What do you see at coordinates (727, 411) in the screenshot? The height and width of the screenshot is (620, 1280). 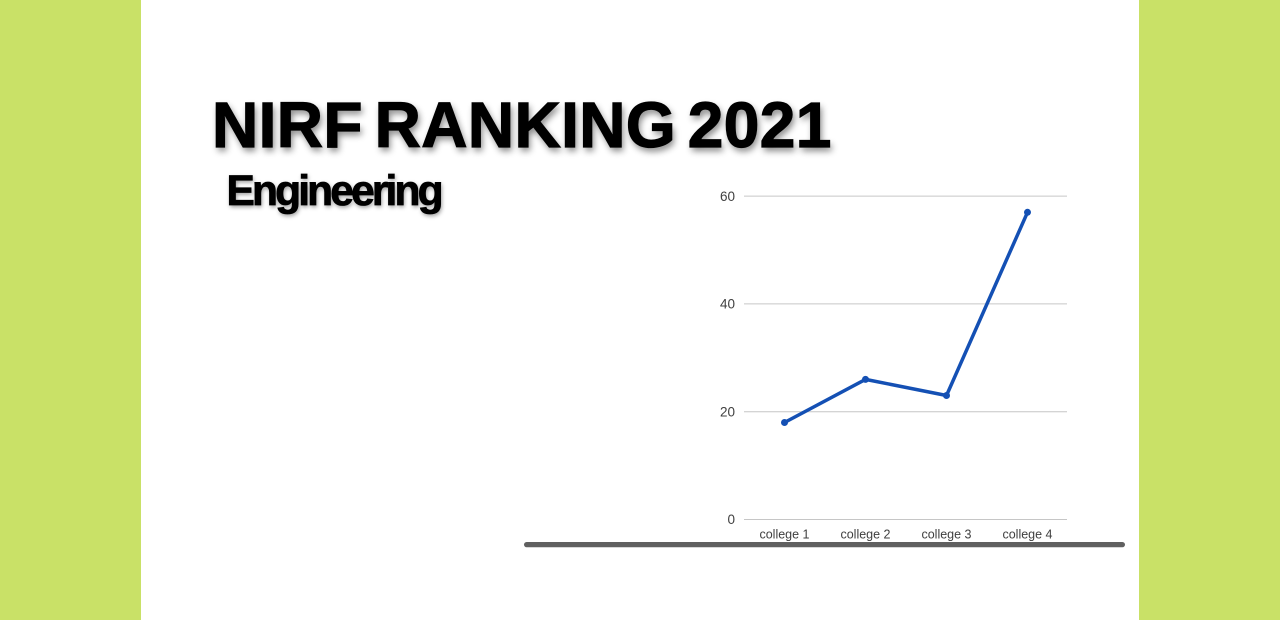 I see `svg-text: 20` at bounding box center [727, 411].